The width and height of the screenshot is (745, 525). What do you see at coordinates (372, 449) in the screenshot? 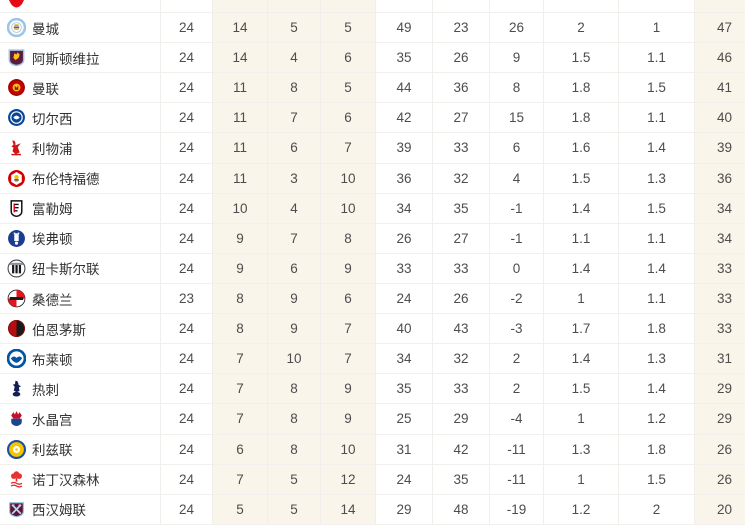
I see `table-row: 利兹联 24 6 8 10 31 42 -11 1.3 1.8 26` at bounding box center [372, 449].